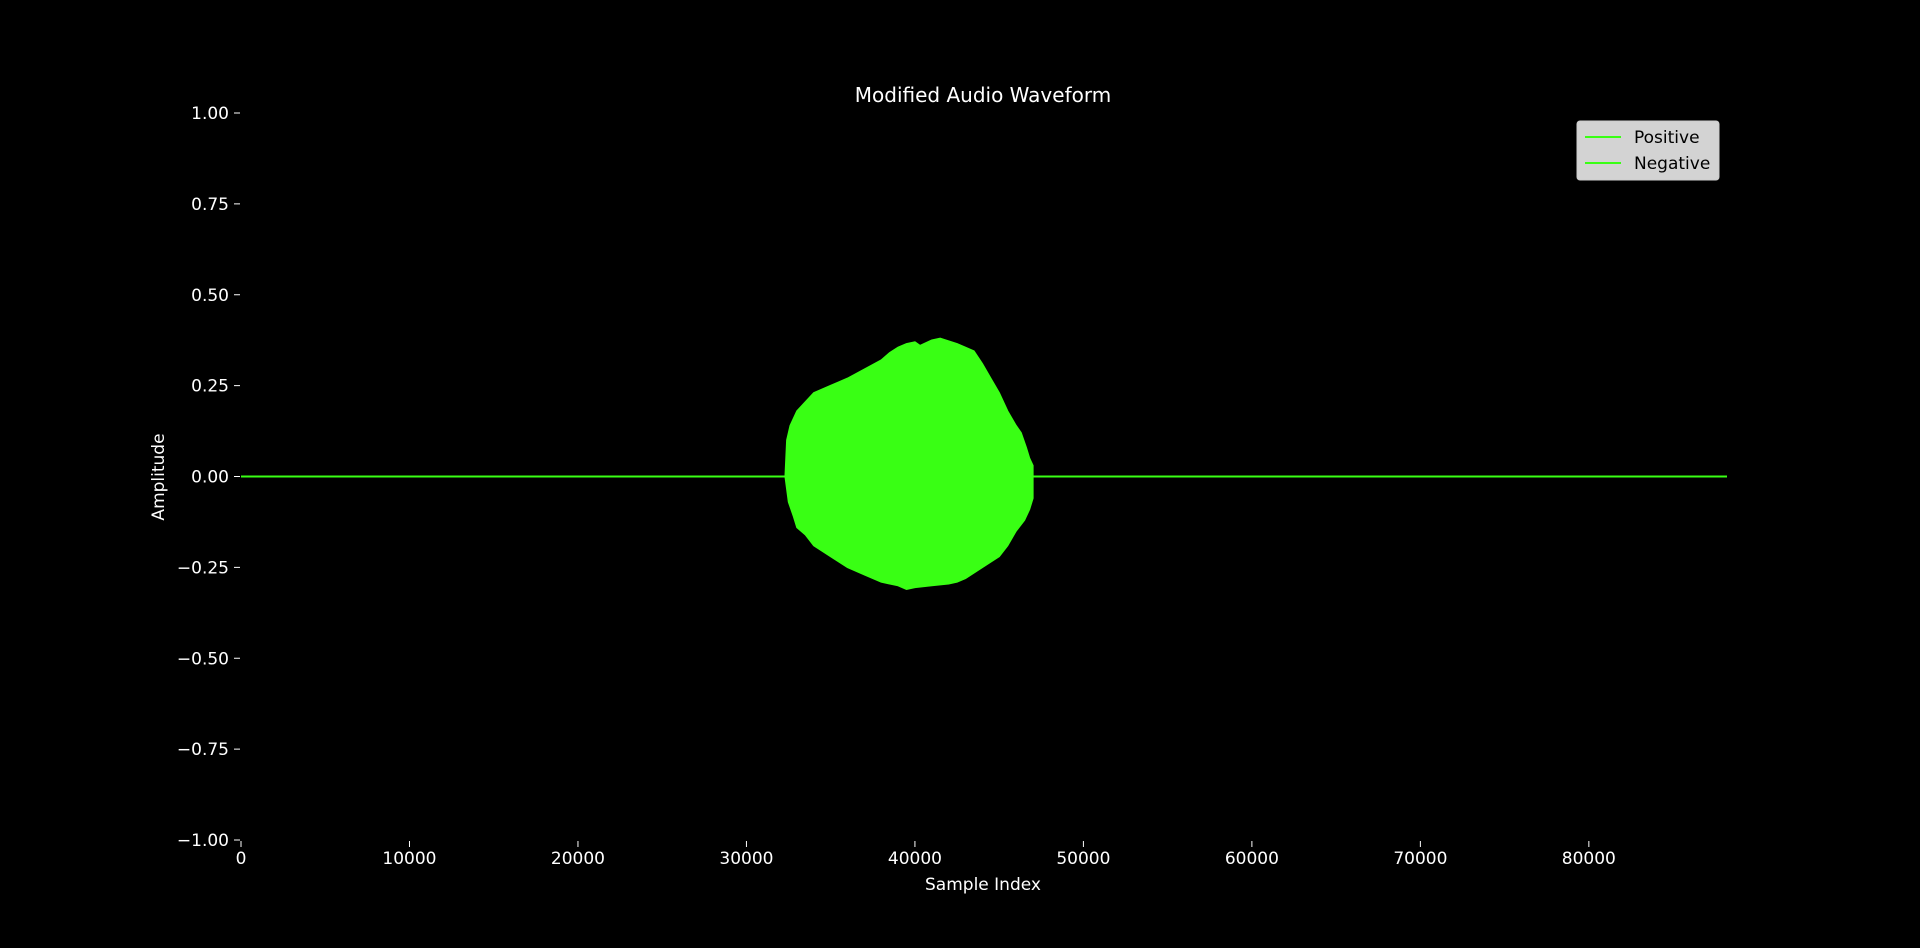 Image resolution: width=1920 pixels, height=948 pixels. What do you see at coordinates (578, 859) in the screenshot?
I see `x-tick-label: 20000` at bounding box center [578, 859].